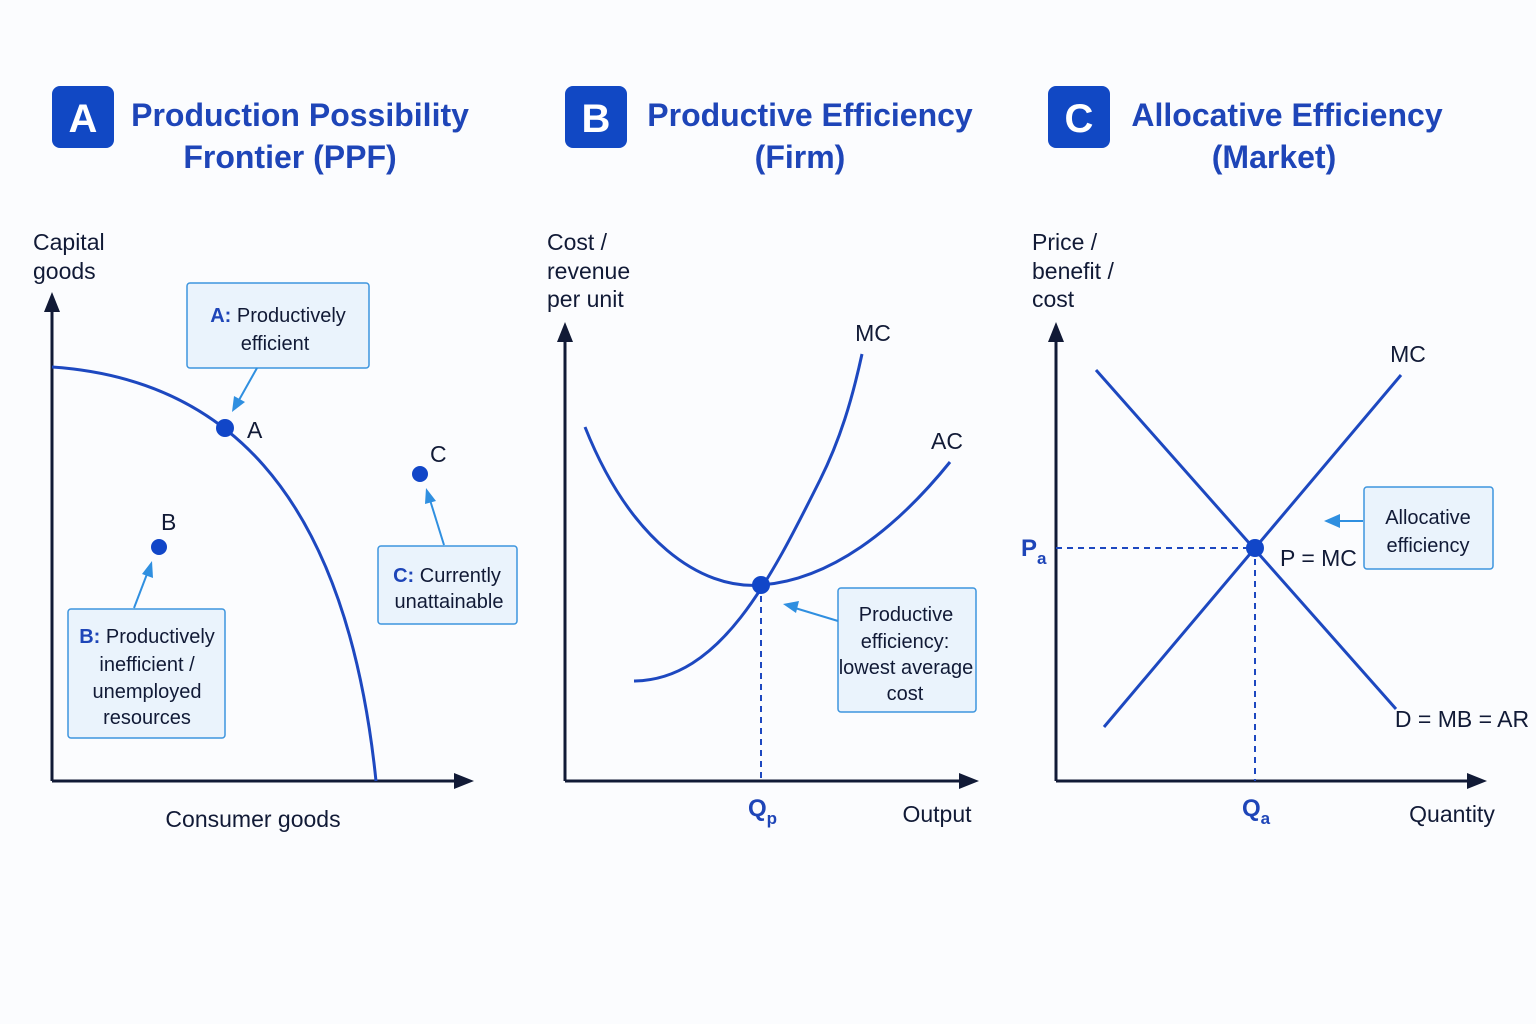 The width and height of the screenshot is (1536, 1024). What do you see at coordinates (1053, 299) in the screenshot?
I see `panel-c-y-axis-label-line3: cost` at bounding box center [1053, 299].